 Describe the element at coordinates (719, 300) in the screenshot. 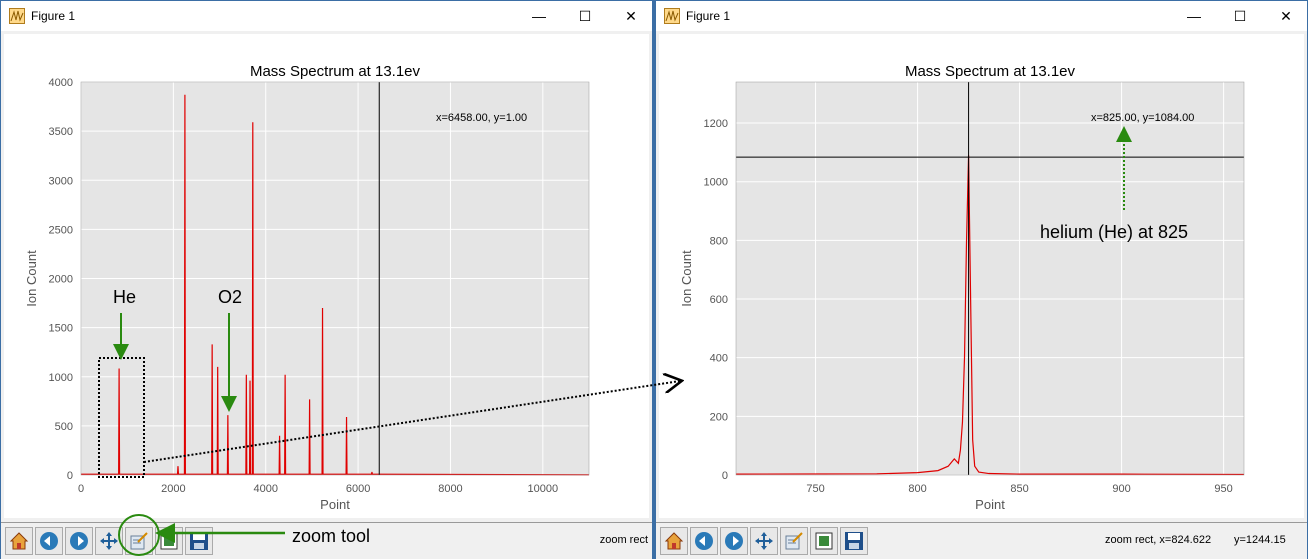

I see `y-tick-label: 600` at that location.